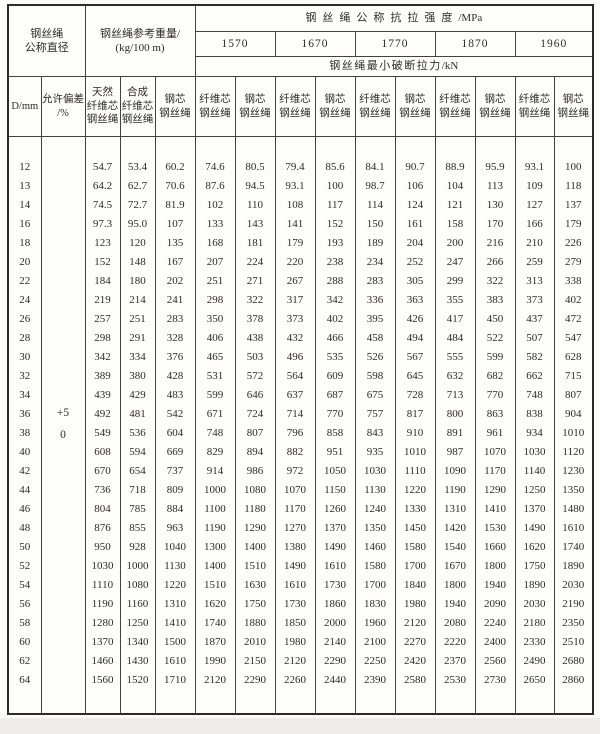 The width and height of the screenshot is (600, 734). What do you see at coordinates (175, 106) in the screenshot?
I see `subheader-steel-core-rope: 钢芯 钢丝绳` at bounding box center [175, 106].